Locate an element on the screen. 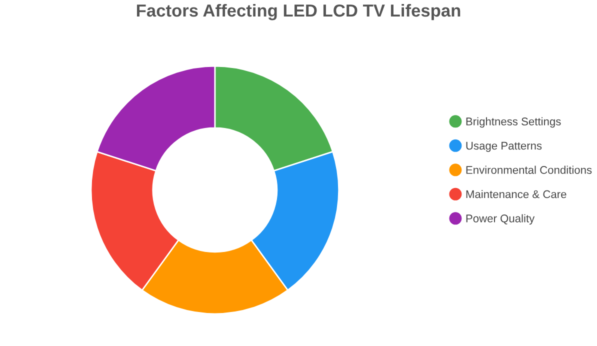 This screenshot has height=346, width=597. legend-label: Usage Patterns is located at coordinates (504, 147).